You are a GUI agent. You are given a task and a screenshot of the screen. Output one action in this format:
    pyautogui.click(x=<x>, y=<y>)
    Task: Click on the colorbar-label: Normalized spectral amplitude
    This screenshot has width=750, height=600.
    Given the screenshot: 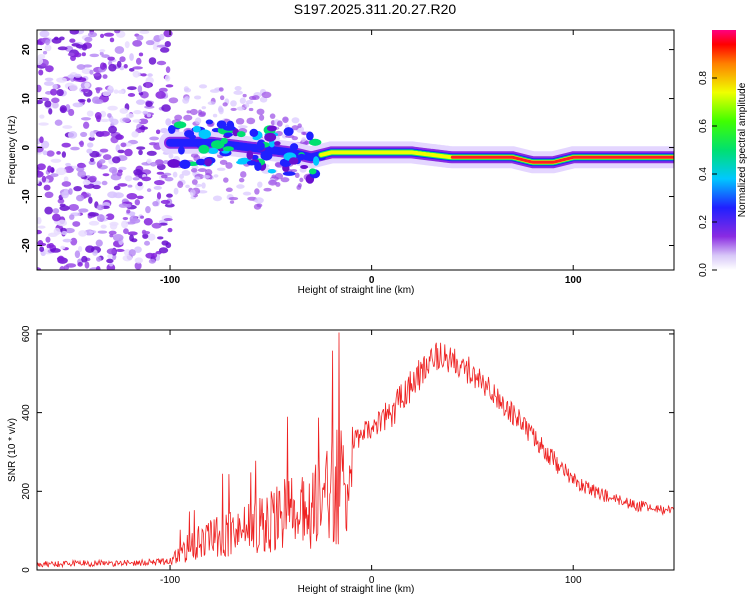 What is the action you would take?
    pyautogui.click(x=742, y=149)
    